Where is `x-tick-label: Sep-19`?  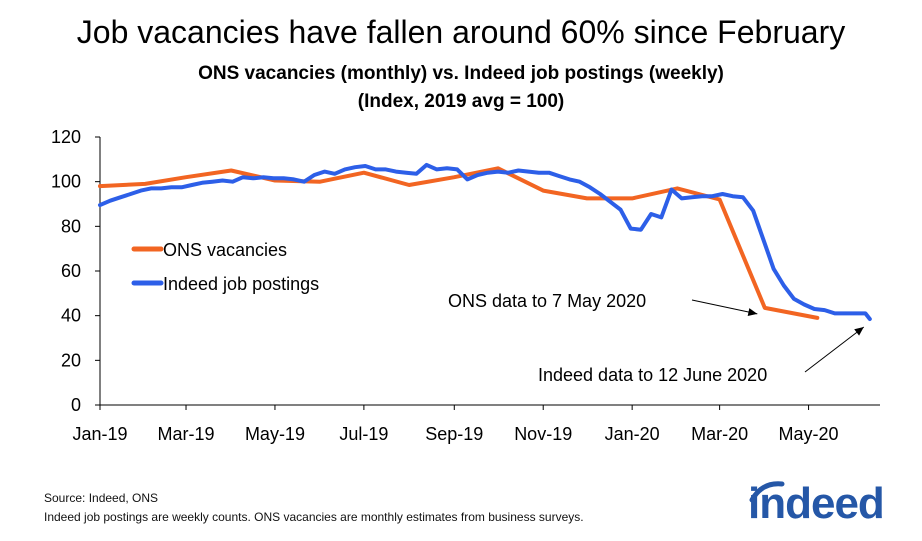 x-tick-label: Sep-19 is located at coordinates (454, 434).